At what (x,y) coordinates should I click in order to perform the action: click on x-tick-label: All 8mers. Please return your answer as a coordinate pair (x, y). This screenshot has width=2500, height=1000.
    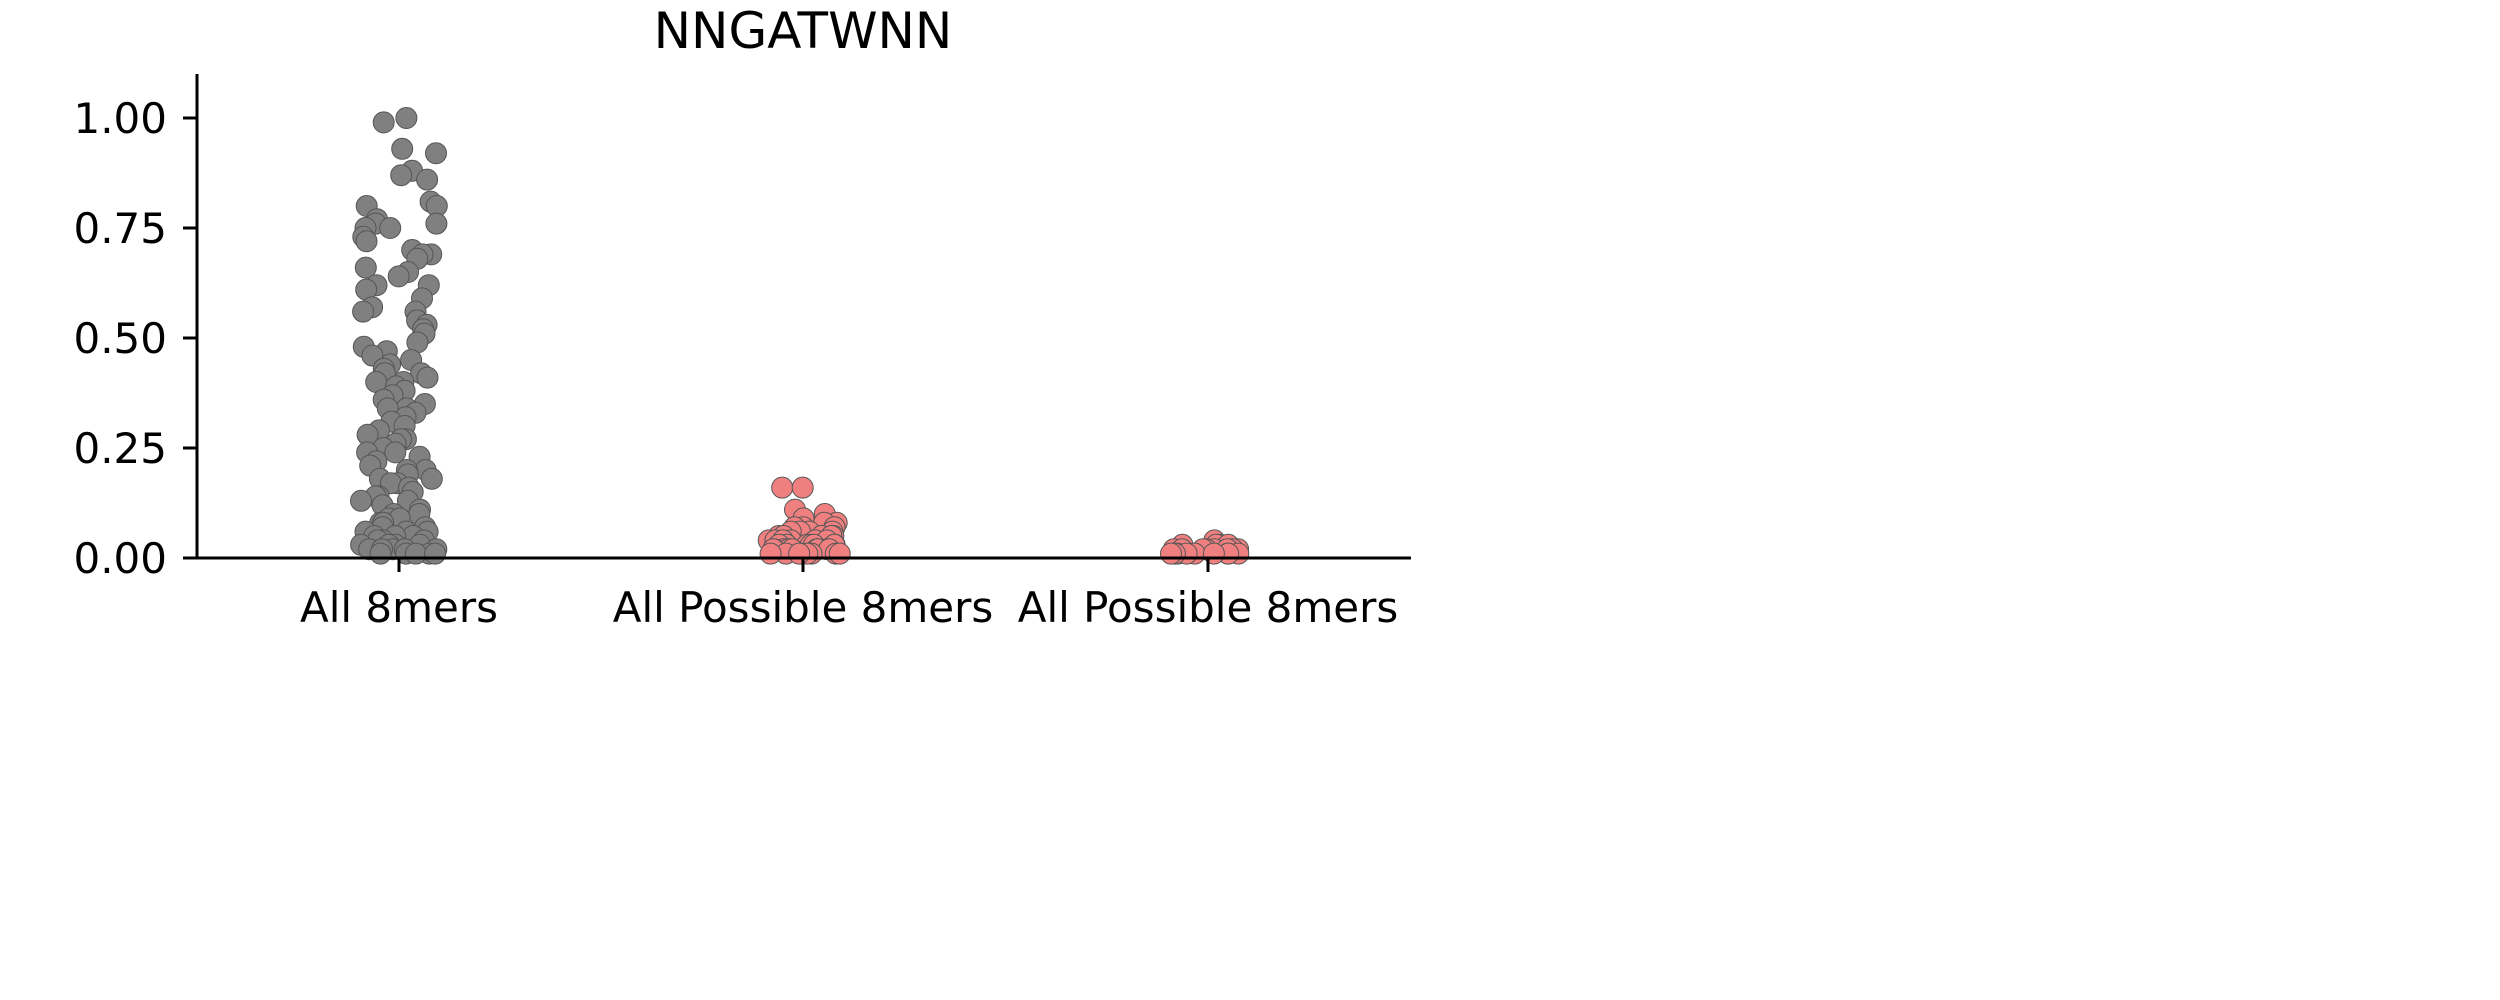
    Looking at the image, I should click on (399, 607).